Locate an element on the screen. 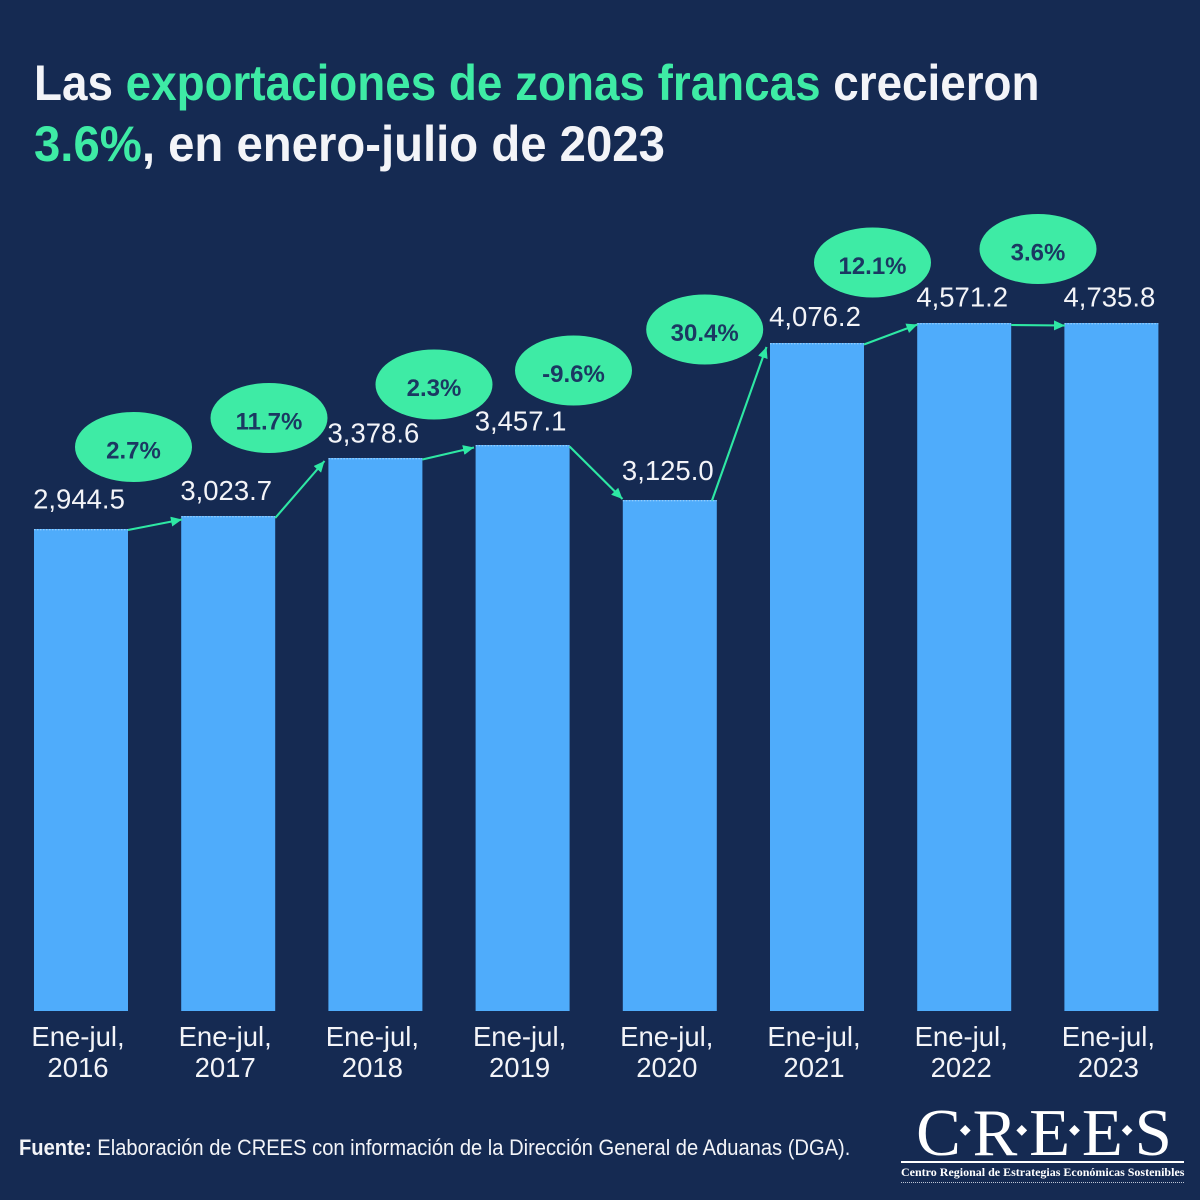  svg-text: 4,571.2 is located at coordinates (962, 297).